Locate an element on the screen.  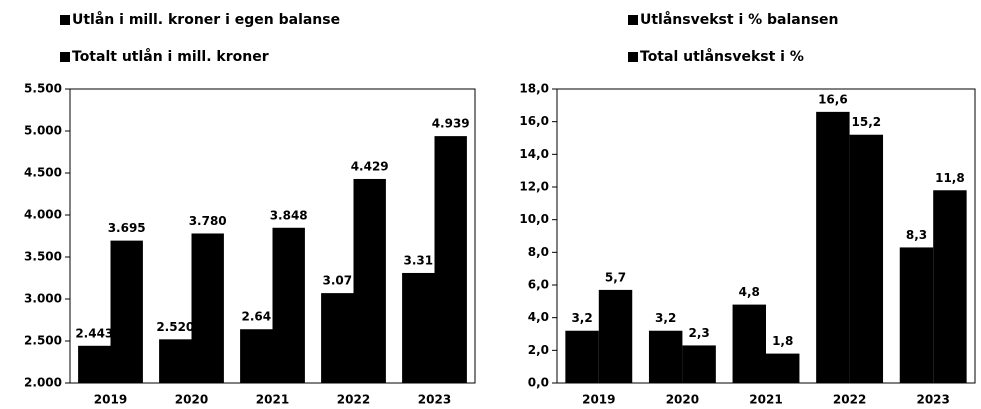
y-tick-label: 14,0 is located at coordinates (534, 154).